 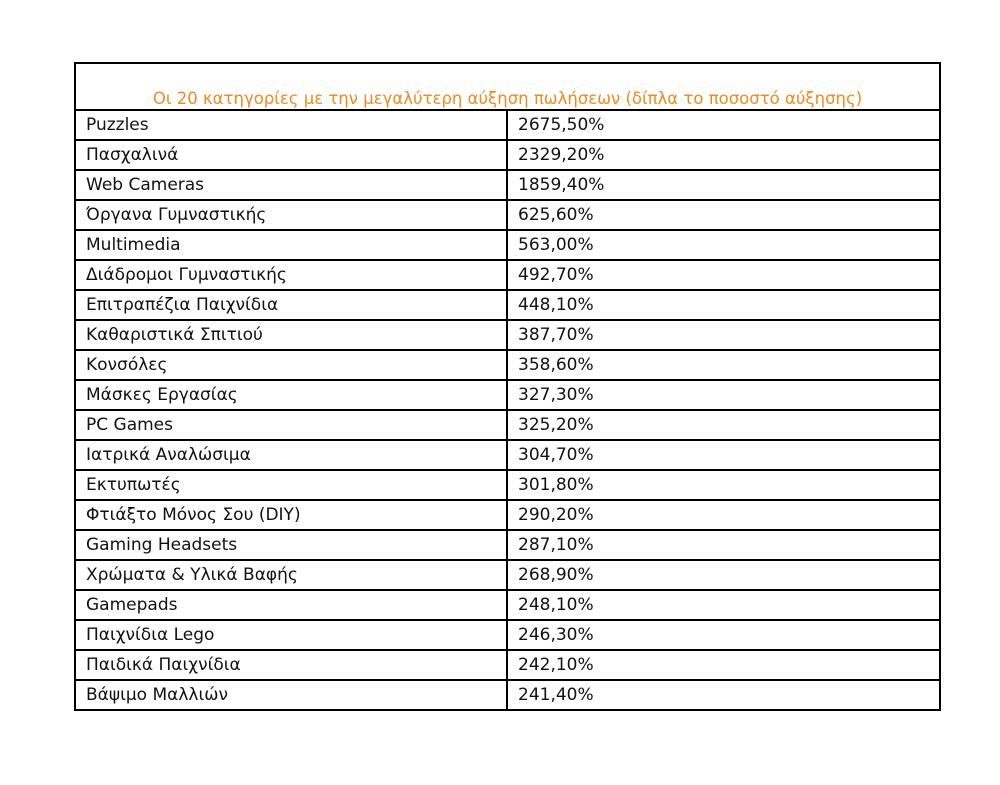 What do you see at coordinates (723, 575) in the screenshot?
I see `growth-cell: 268,90%` at bounding box center [723, 575].